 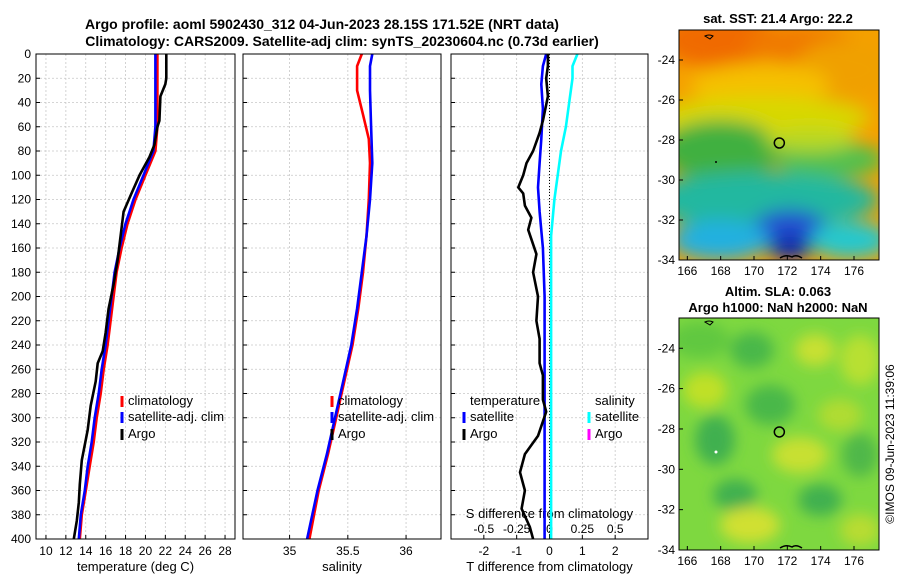 What do you see at coordinates (66, 551) in the screenshot?
I see `x-tick-label: 12` at bounding box center [66, 551].